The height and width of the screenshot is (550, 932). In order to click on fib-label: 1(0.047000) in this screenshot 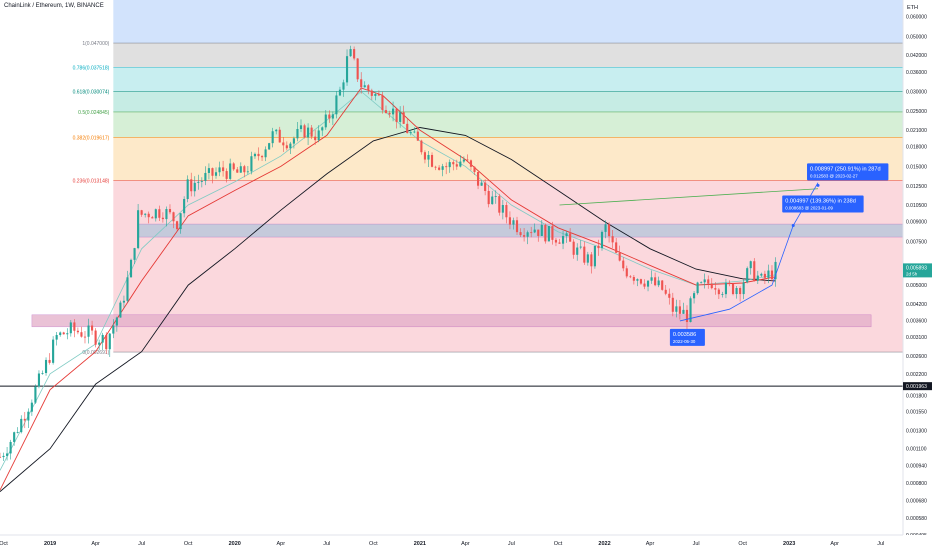, I will do `click(95, 44)`.